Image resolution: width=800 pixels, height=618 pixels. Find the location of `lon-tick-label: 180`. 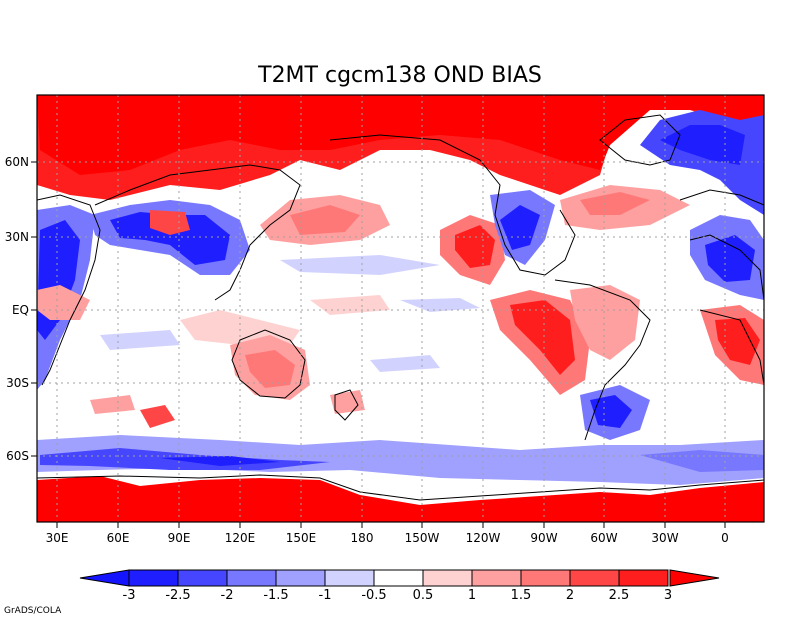

lon-tick-label: 180 is located at coordinates (362, 538).